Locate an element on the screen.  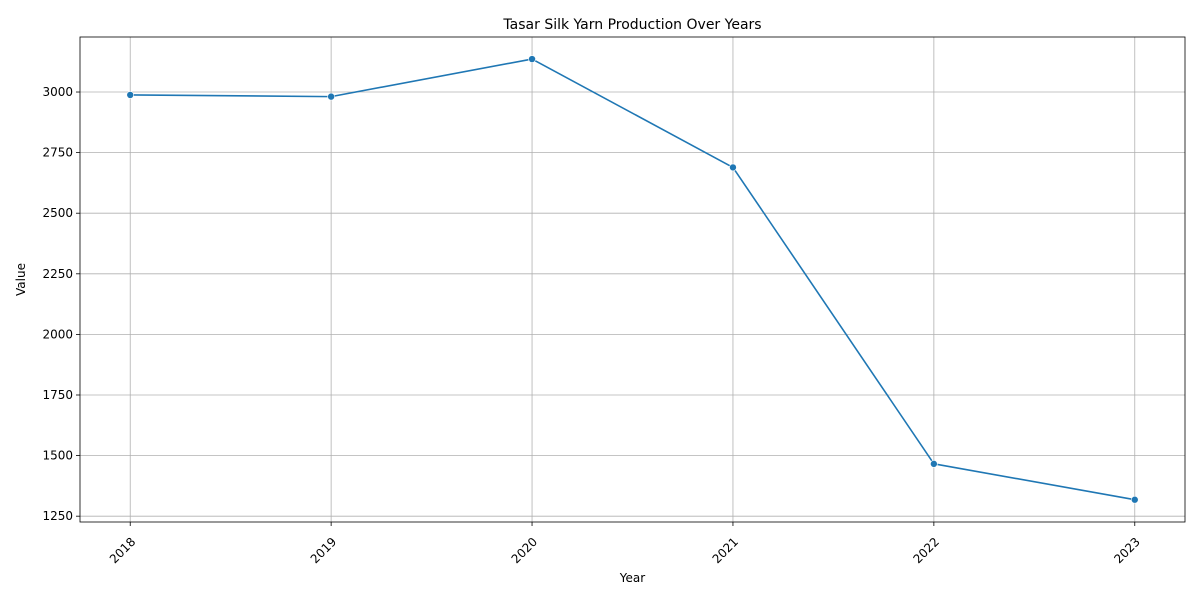
x-tick-label: 2019 is located at coordinates (323, 550).